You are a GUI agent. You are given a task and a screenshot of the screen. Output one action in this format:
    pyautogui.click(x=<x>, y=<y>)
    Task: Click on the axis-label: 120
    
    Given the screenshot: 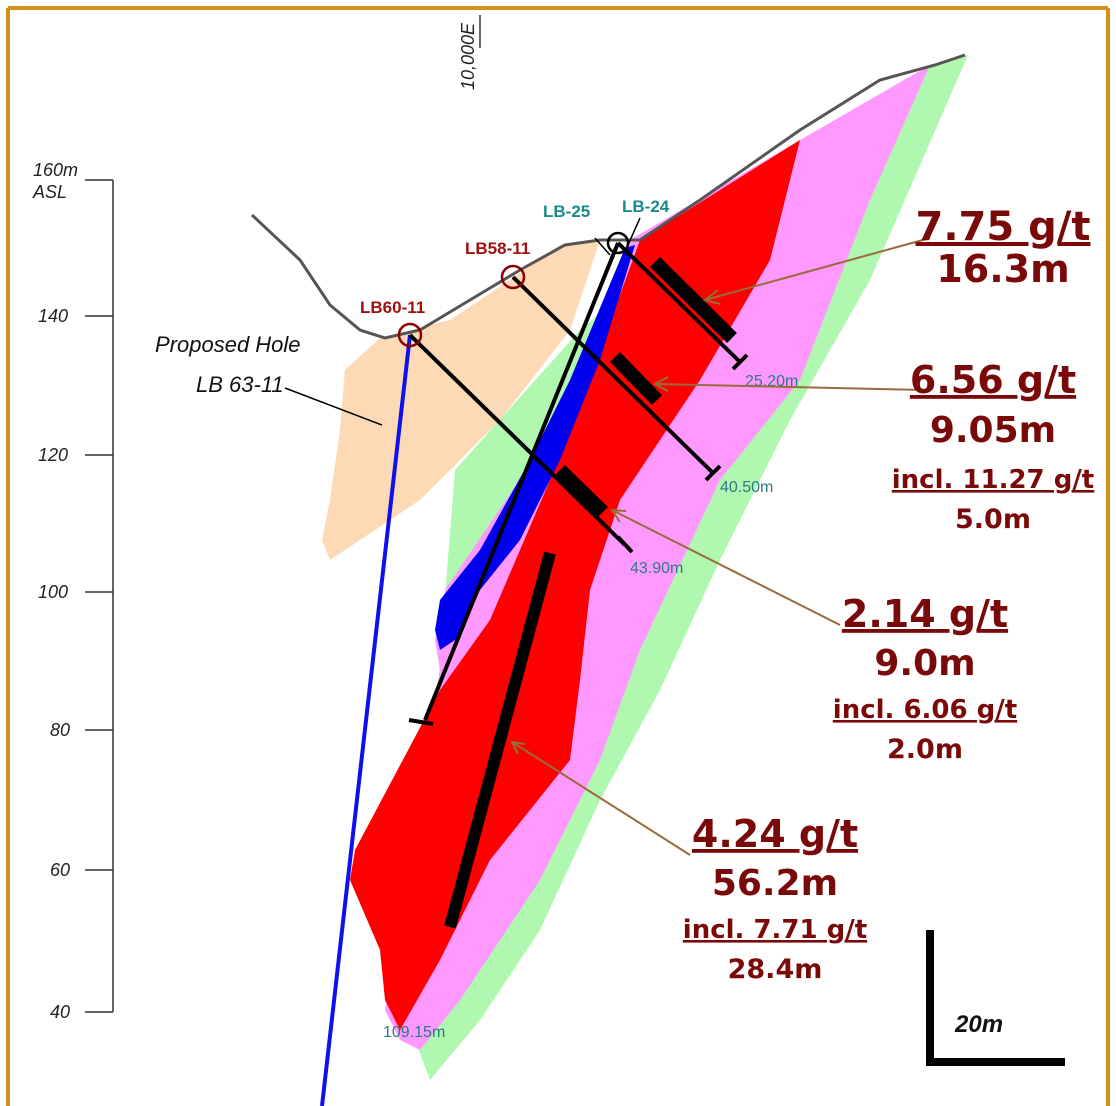 What is the action you would take?
    pyautogui.click(x=53, y=455)
    